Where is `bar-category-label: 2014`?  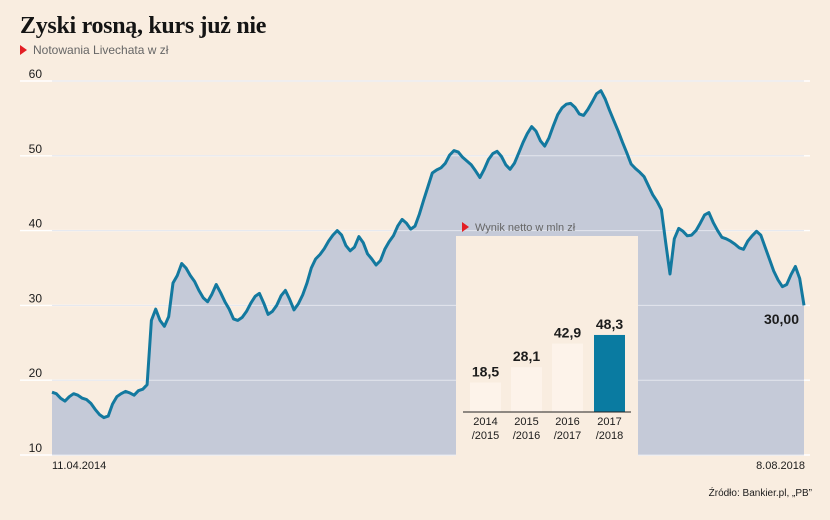 bar-category-label: 2014 is located at coordinates (485, 422).